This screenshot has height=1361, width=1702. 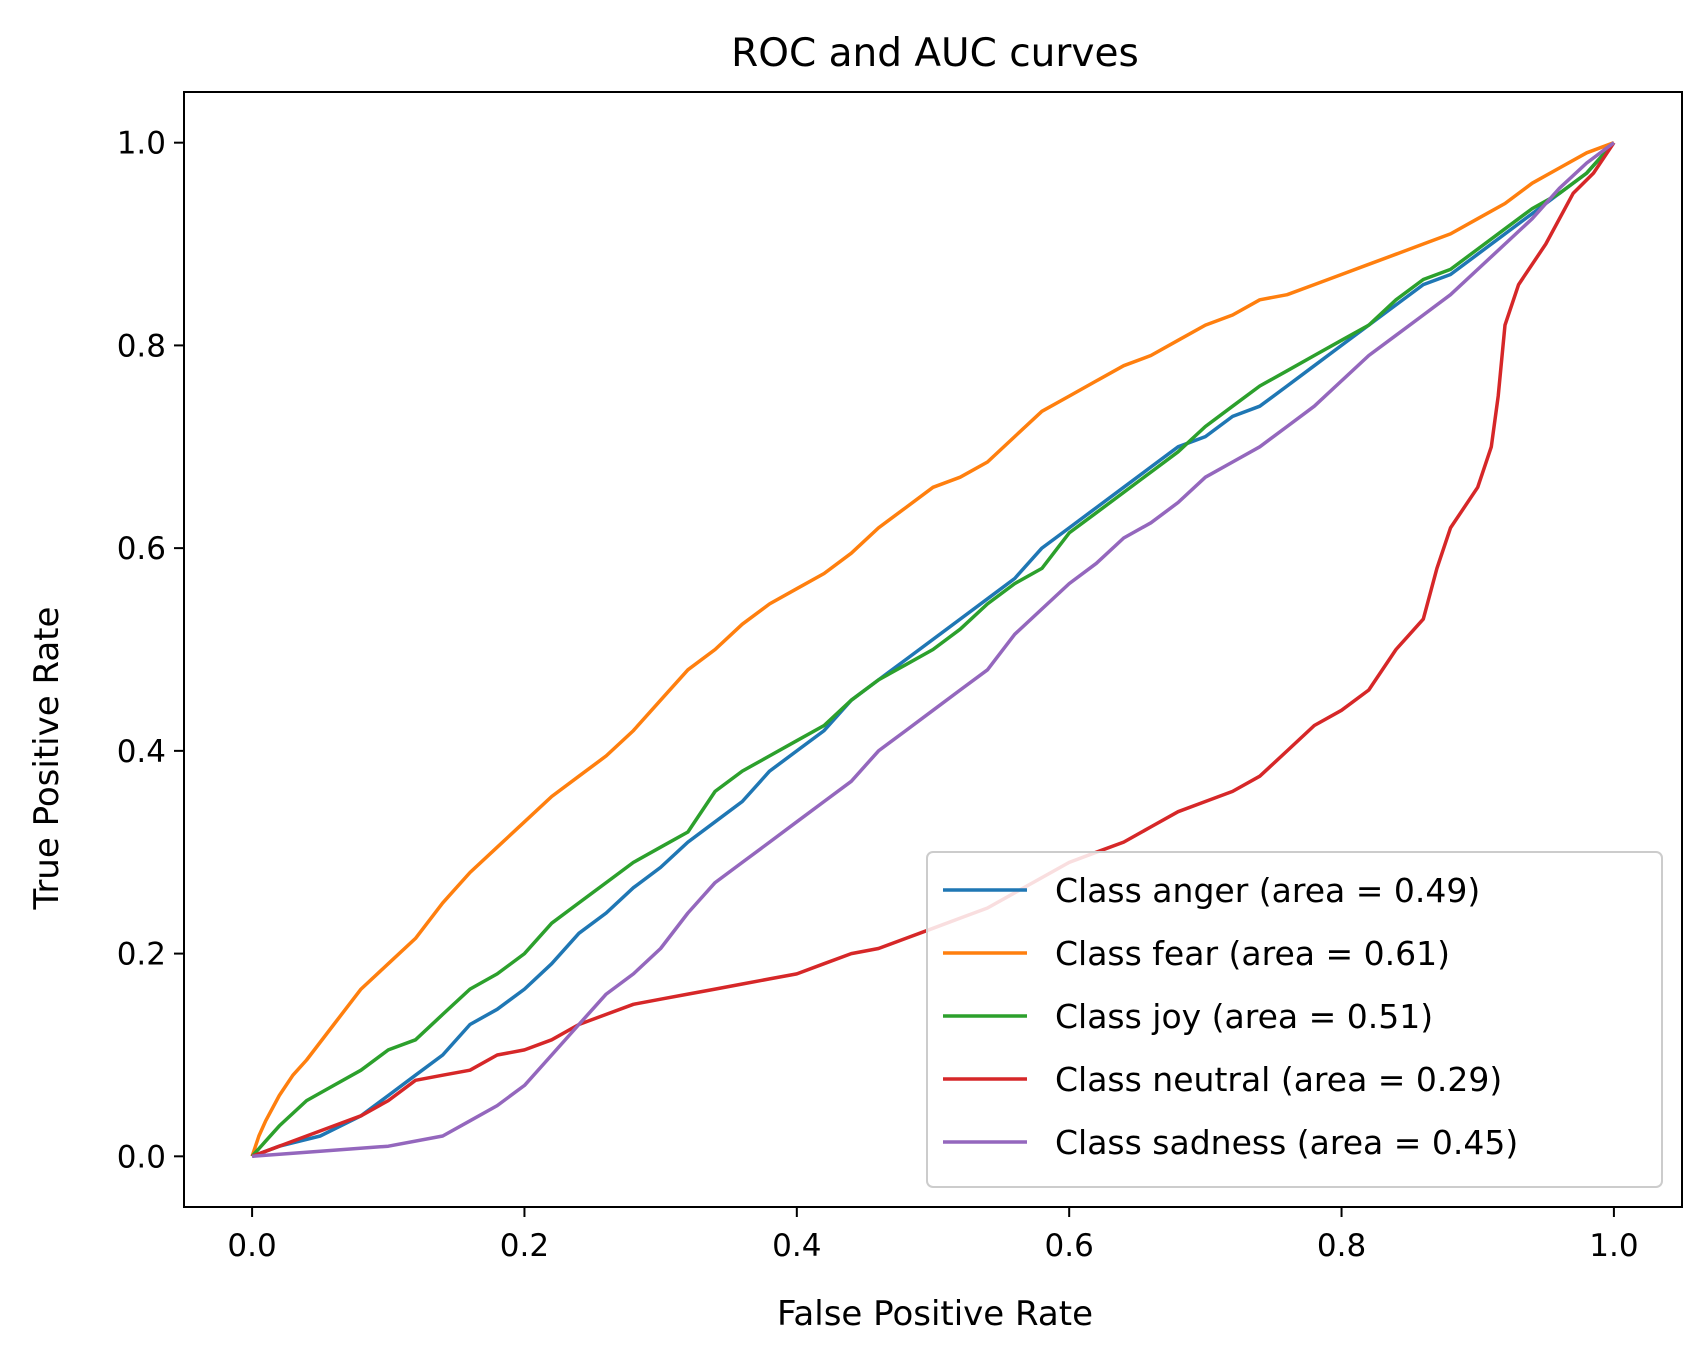 I want to click on x-axis-label: False Positive Rate, so click(x=935, y=1314).